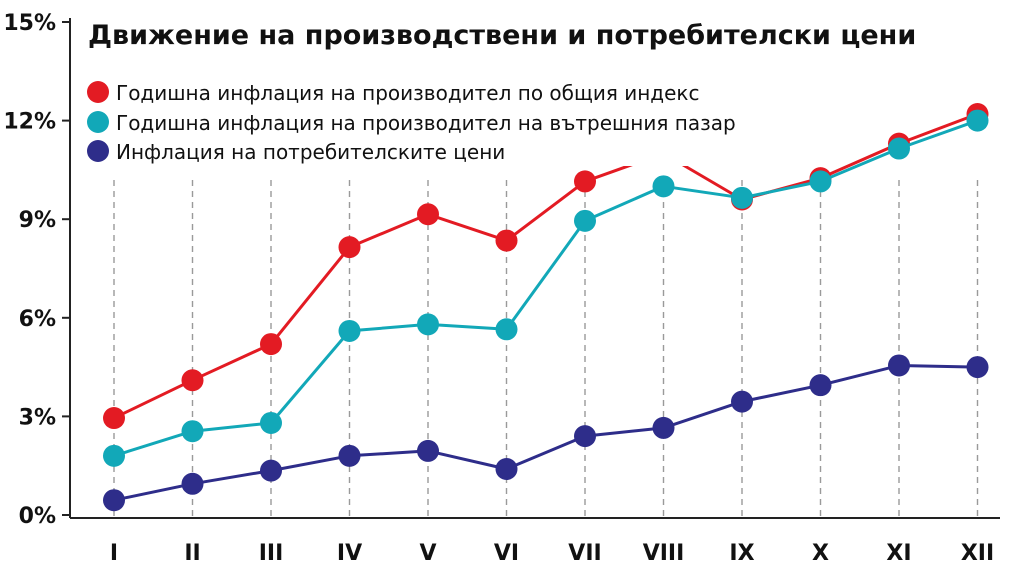 The image size is (1024, 577). Describe the element at coordinates (37, 417) in the screenshot. I see `y-tick-label: 3%` at that location.